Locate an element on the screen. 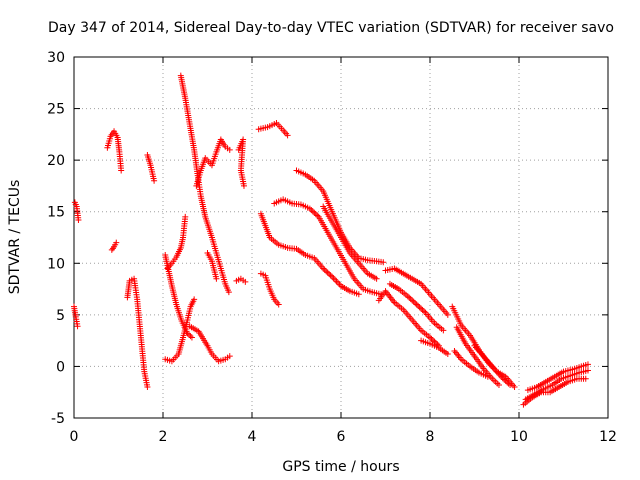  y-tick-label: 30 is located at coordinates (56, 58).